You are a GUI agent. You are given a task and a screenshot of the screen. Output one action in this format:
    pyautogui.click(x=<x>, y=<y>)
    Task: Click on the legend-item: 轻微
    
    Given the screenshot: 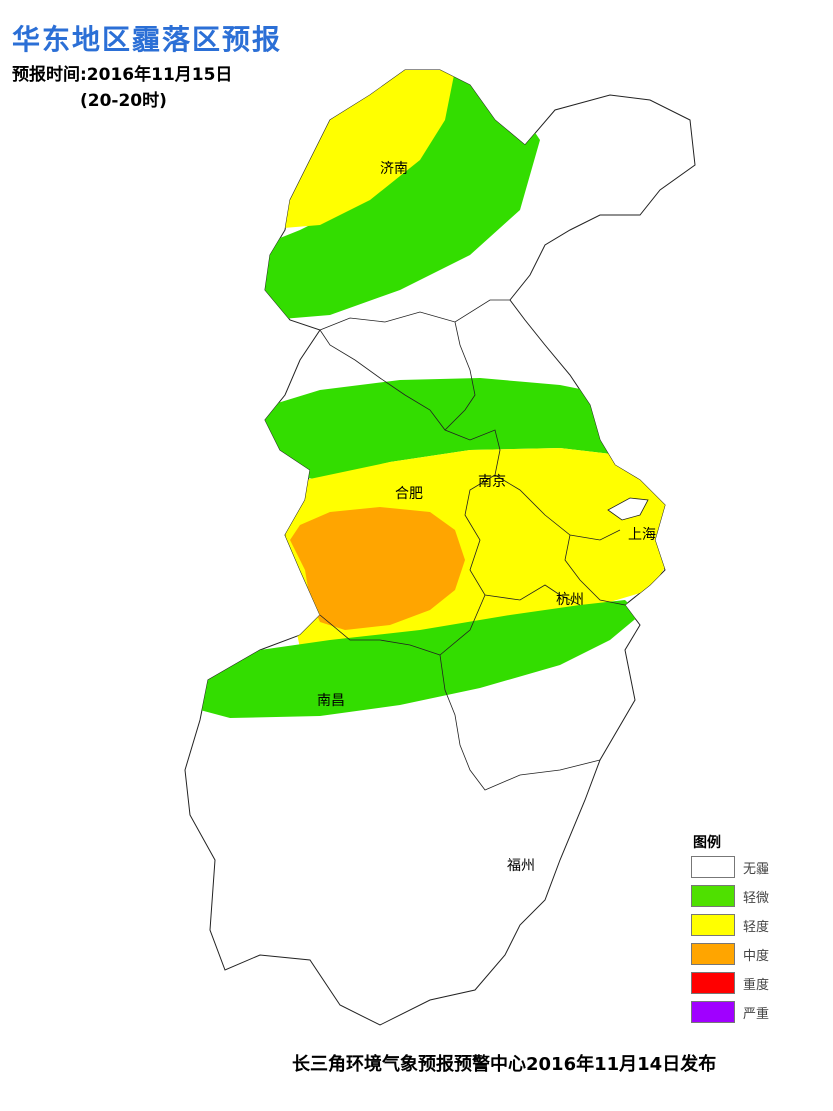 What is the action you would take?
    pyautogui.click(x=730, y=896)
    